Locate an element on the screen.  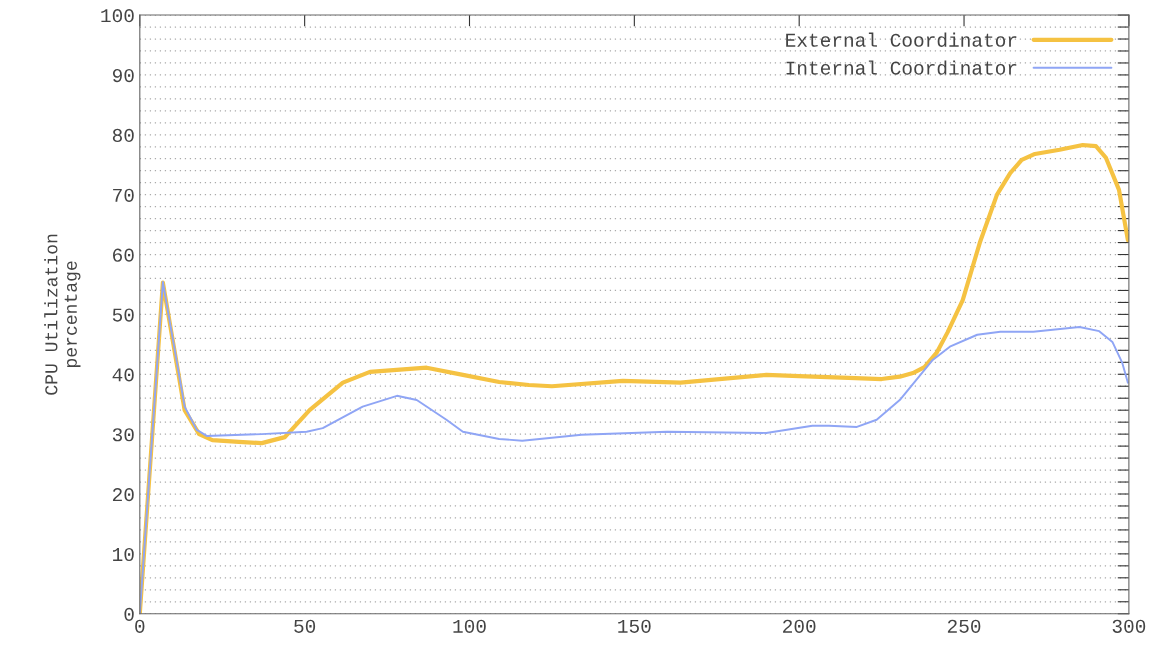
legend-label: Internal Coordinator is located at coordinates (901, 67).